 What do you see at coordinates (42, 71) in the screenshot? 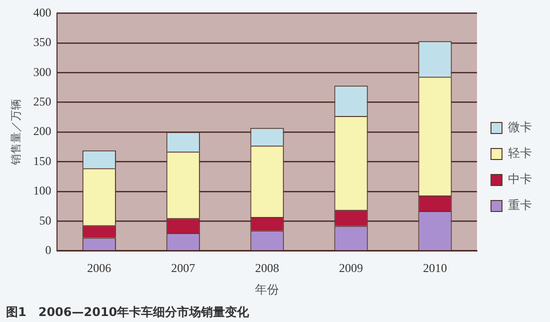
I see `y-tick-label: 300` at bounding box center [42, 71].